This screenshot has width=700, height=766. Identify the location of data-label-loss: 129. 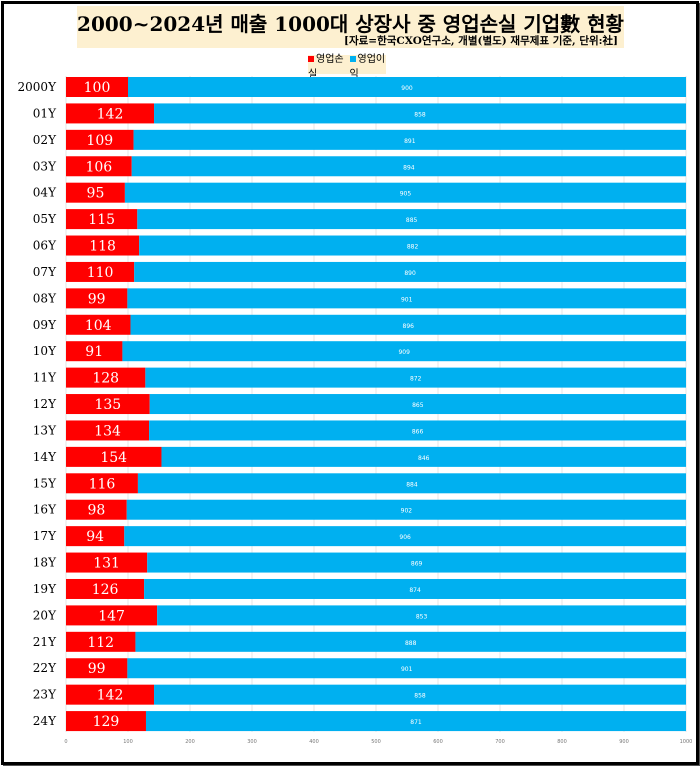
(106, 722).